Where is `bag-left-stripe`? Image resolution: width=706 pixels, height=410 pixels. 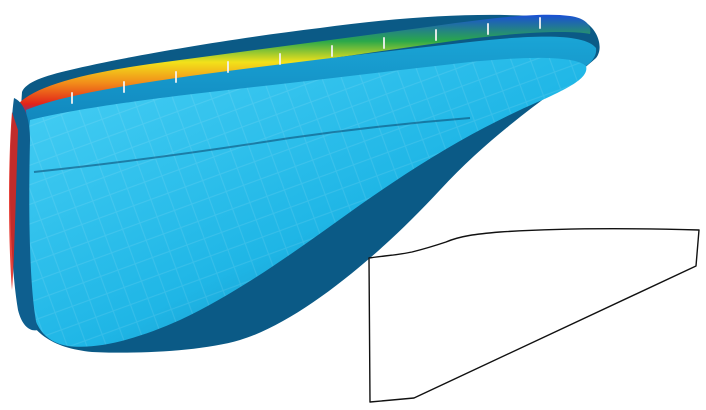
bag-left-stripe is located at coordinates (13, 201).